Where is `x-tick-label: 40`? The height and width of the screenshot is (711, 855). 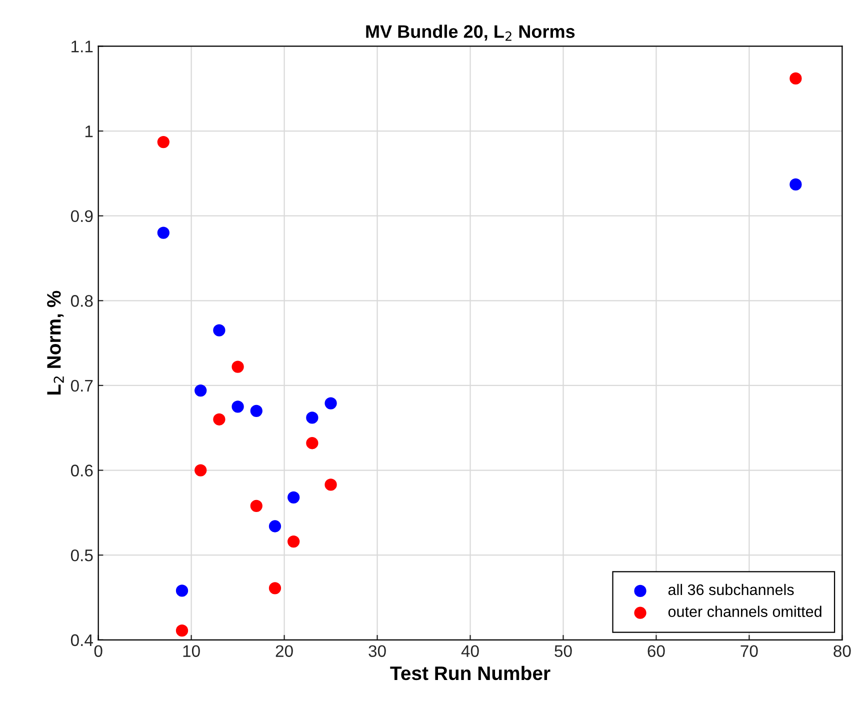 x-tick-label: 40 is located at coordinates (470, 651).